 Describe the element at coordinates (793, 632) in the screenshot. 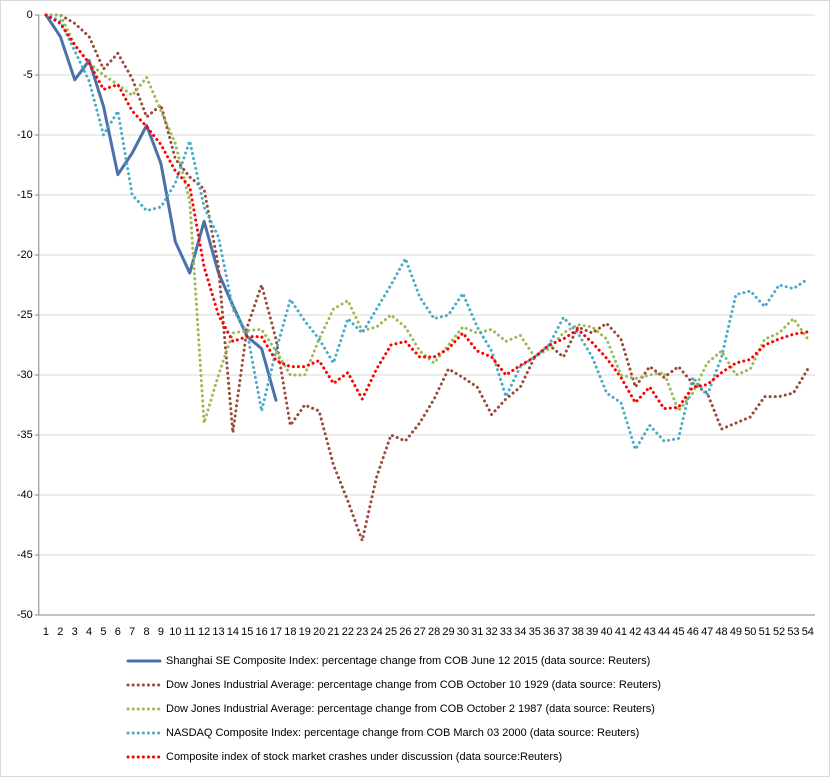

I see `x-tick-label: 53` at that location.